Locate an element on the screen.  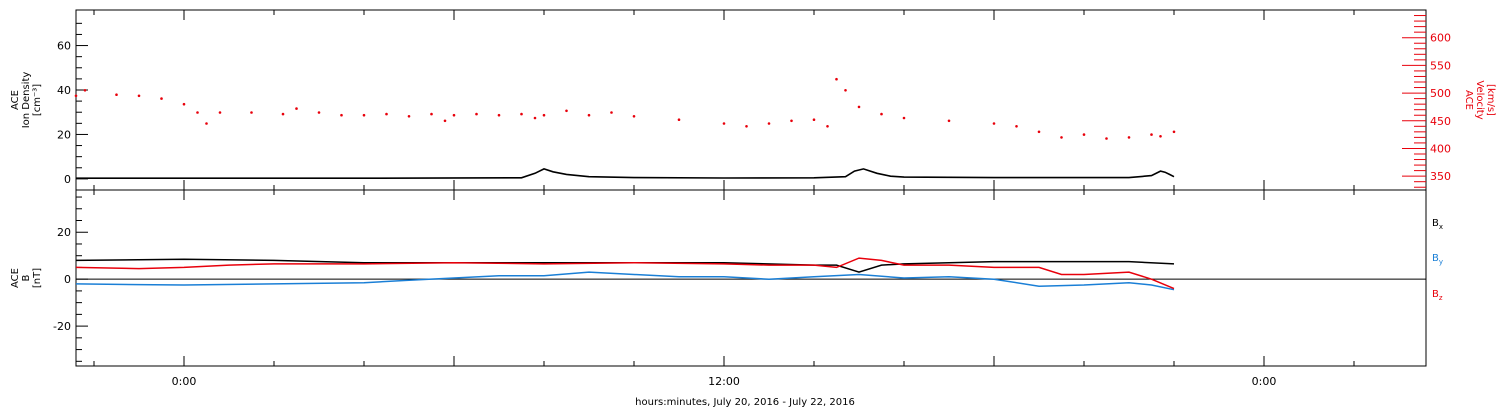
legend-bx-sub: x is located at coordinates (1441, 227).